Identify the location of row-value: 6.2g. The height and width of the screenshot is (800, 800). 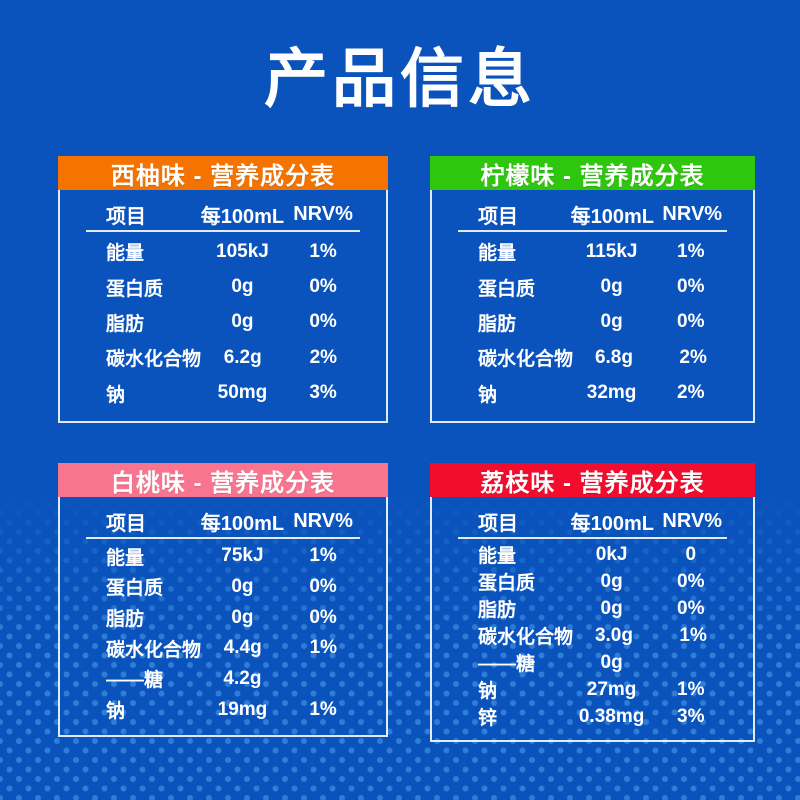
(242, 357).